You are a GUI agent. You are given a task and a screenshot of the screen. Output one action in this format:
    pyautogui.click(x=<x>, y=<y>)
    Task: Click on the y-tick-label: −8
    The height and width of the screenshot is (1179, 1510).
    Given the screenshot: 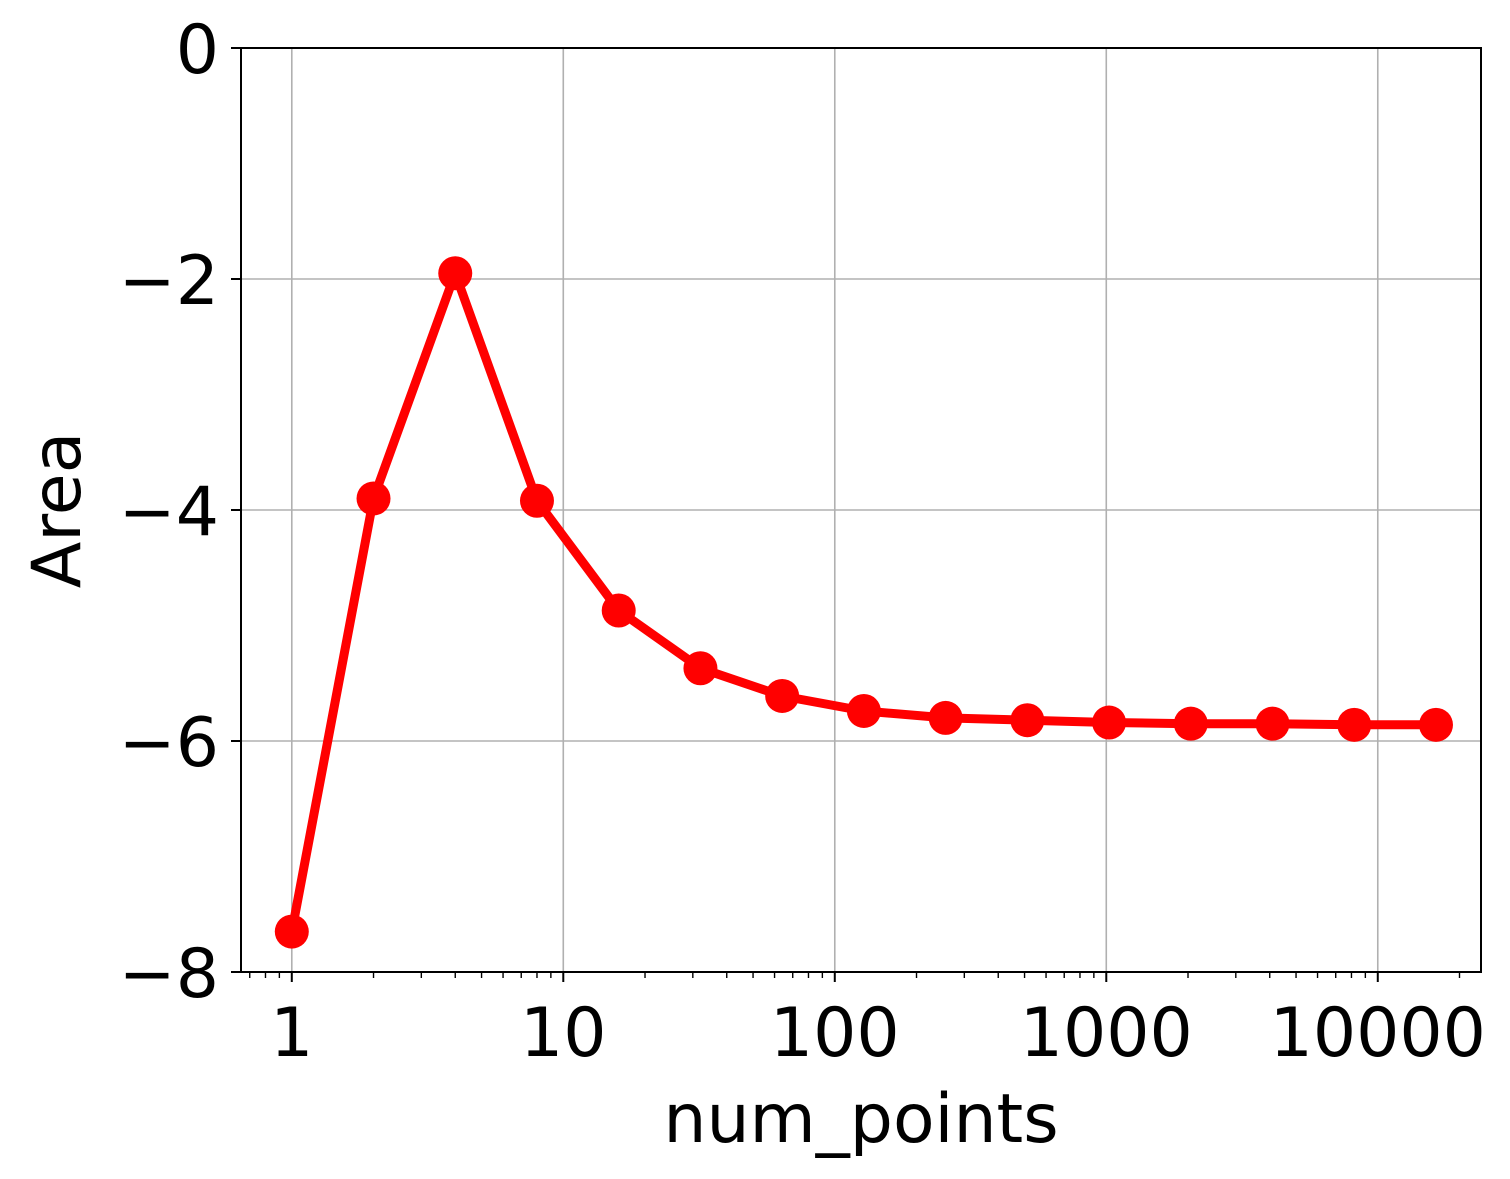 What is the action you would take?
    pyautogui.click(x=169, y=974)
    